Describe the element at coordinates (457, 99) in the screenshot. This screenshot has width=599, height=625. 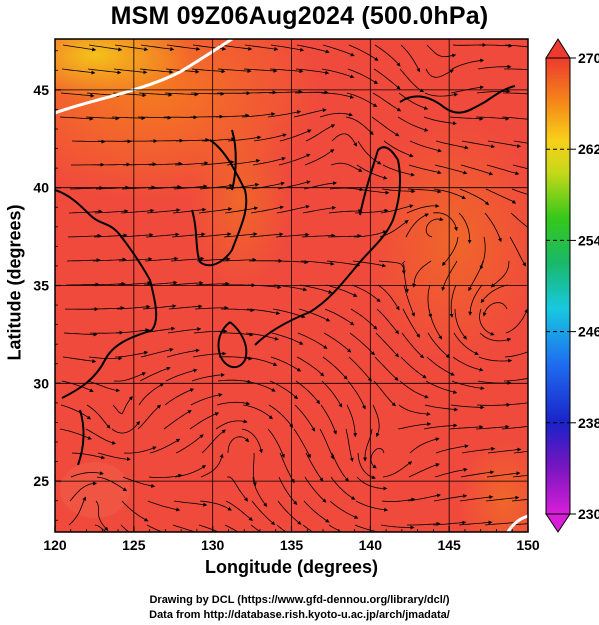
I see `coastline-hokkaido-kurils` at that location.